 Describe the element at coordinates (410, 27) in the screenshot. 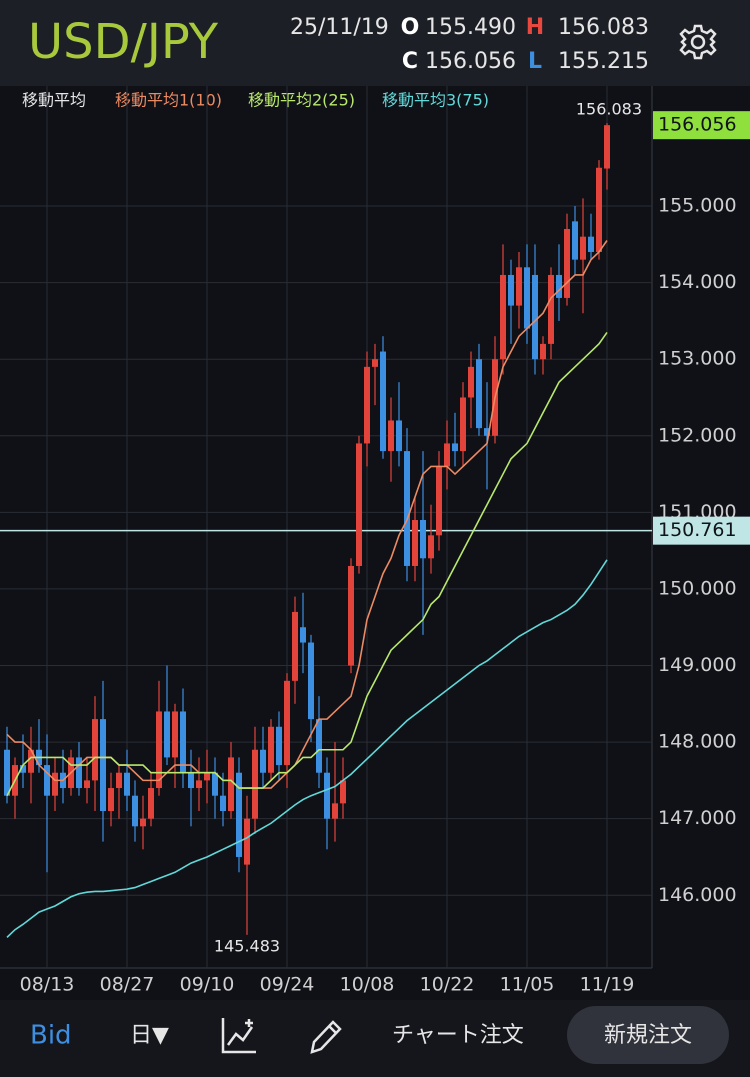

I see `ohlc-key: O` at that location.